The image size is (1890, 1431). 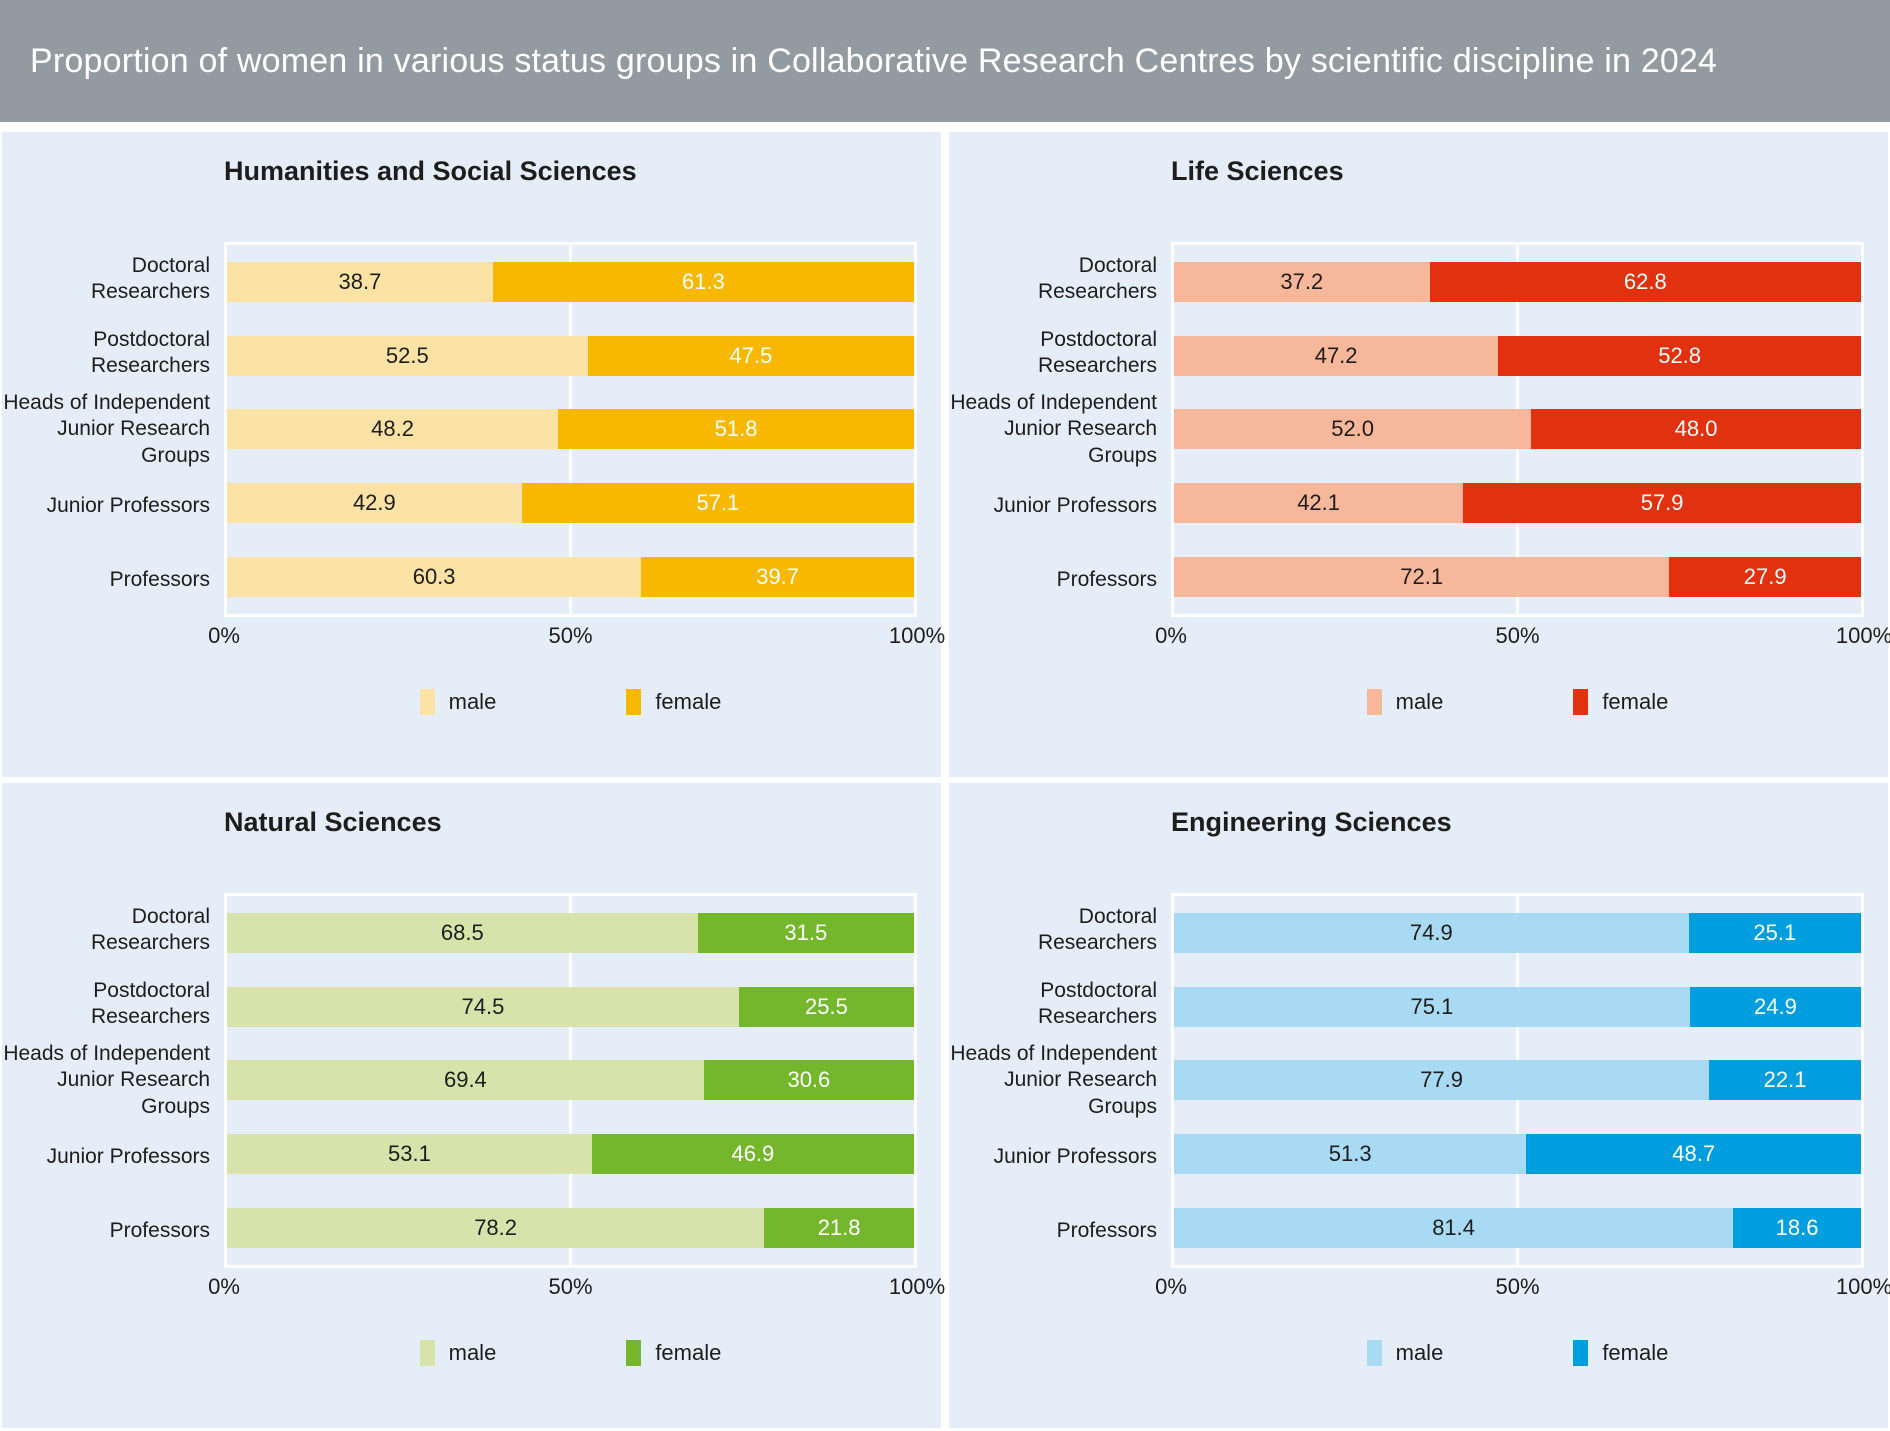 I want to click on bar-row: 47.2 52.8, so click(x=1517, y=356).